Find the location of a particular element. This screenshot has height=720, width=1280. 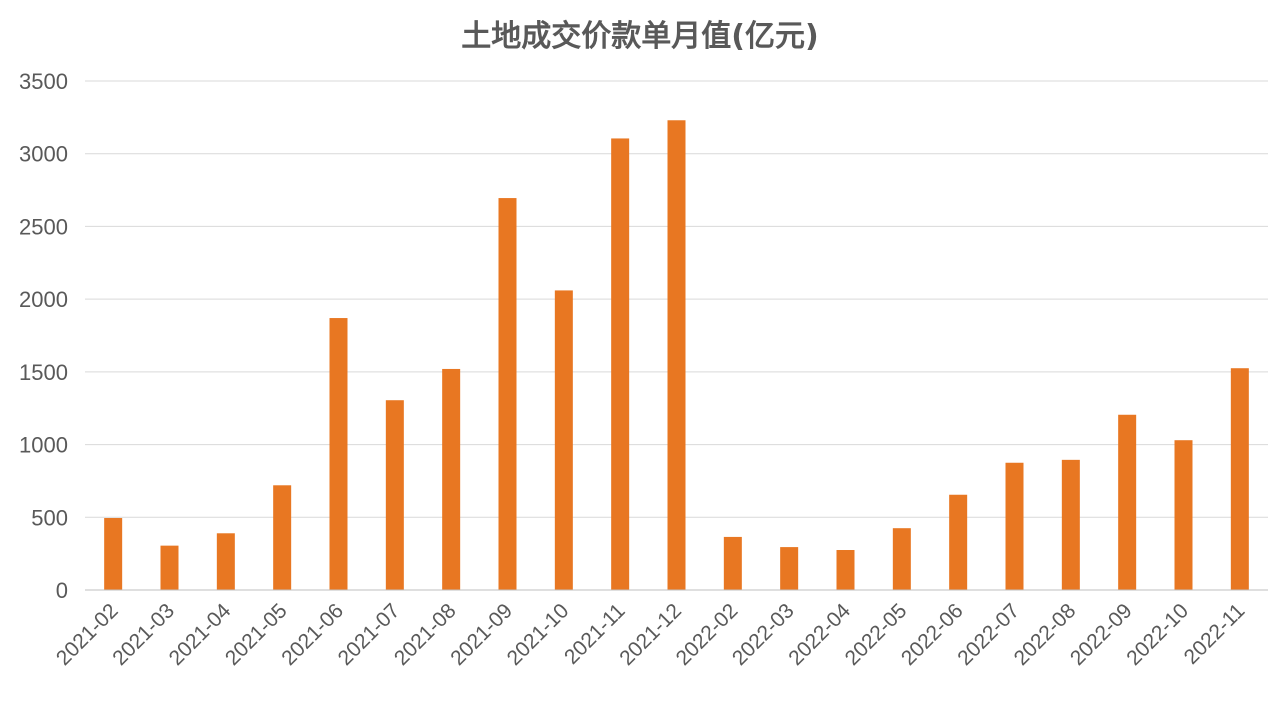

x-tick-label: 2021-10 is located at coordinates (538, 634).